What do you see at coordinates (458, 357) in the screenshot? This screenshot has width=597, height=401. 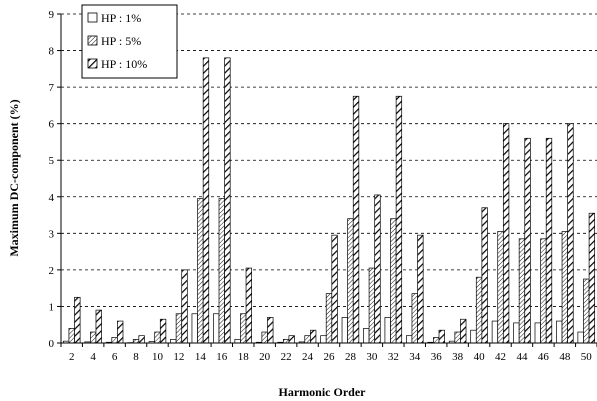 I see `x-tick-label: 38` at bounding box center [458, 357].